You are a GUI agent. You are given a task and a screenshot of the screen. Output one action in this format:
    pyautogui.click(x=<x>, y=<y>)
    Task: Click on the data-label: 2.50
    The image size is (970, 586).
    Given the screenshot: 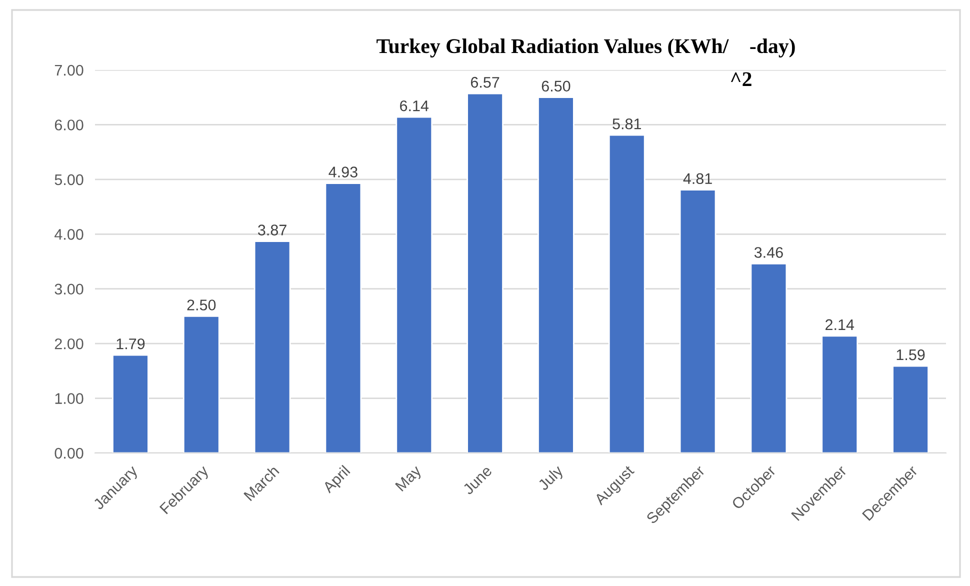 What is the action you would take?
    pyautogui.click(x=201, y=305)
    